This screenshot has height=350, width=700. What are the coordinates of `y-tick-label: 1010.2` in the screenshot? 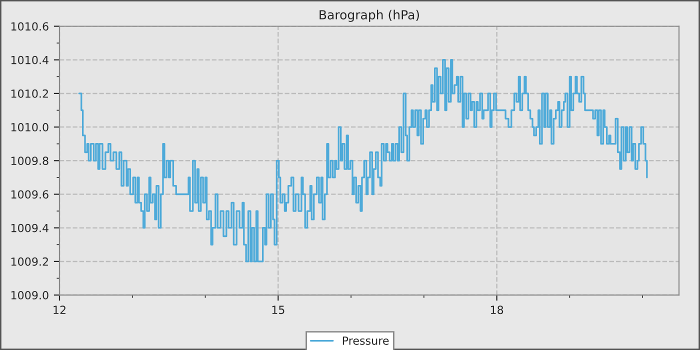 It's located at (29, 93).